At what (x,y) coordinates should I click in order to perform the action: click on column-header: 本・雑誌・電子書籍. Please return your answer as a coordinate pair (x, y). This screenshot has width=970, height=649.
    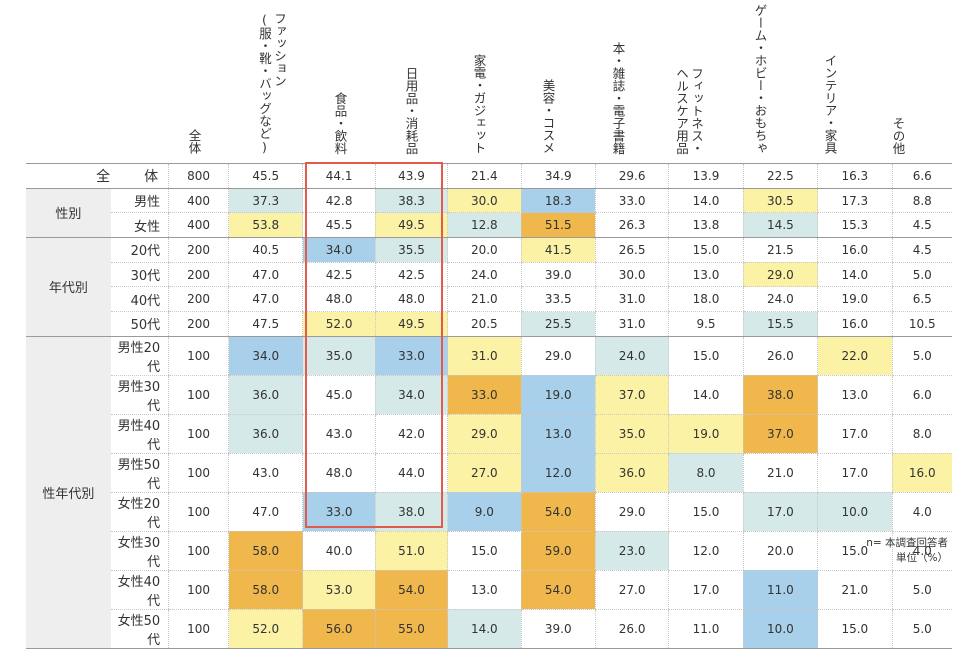
    Looking at the image, I should click on (618, 98).